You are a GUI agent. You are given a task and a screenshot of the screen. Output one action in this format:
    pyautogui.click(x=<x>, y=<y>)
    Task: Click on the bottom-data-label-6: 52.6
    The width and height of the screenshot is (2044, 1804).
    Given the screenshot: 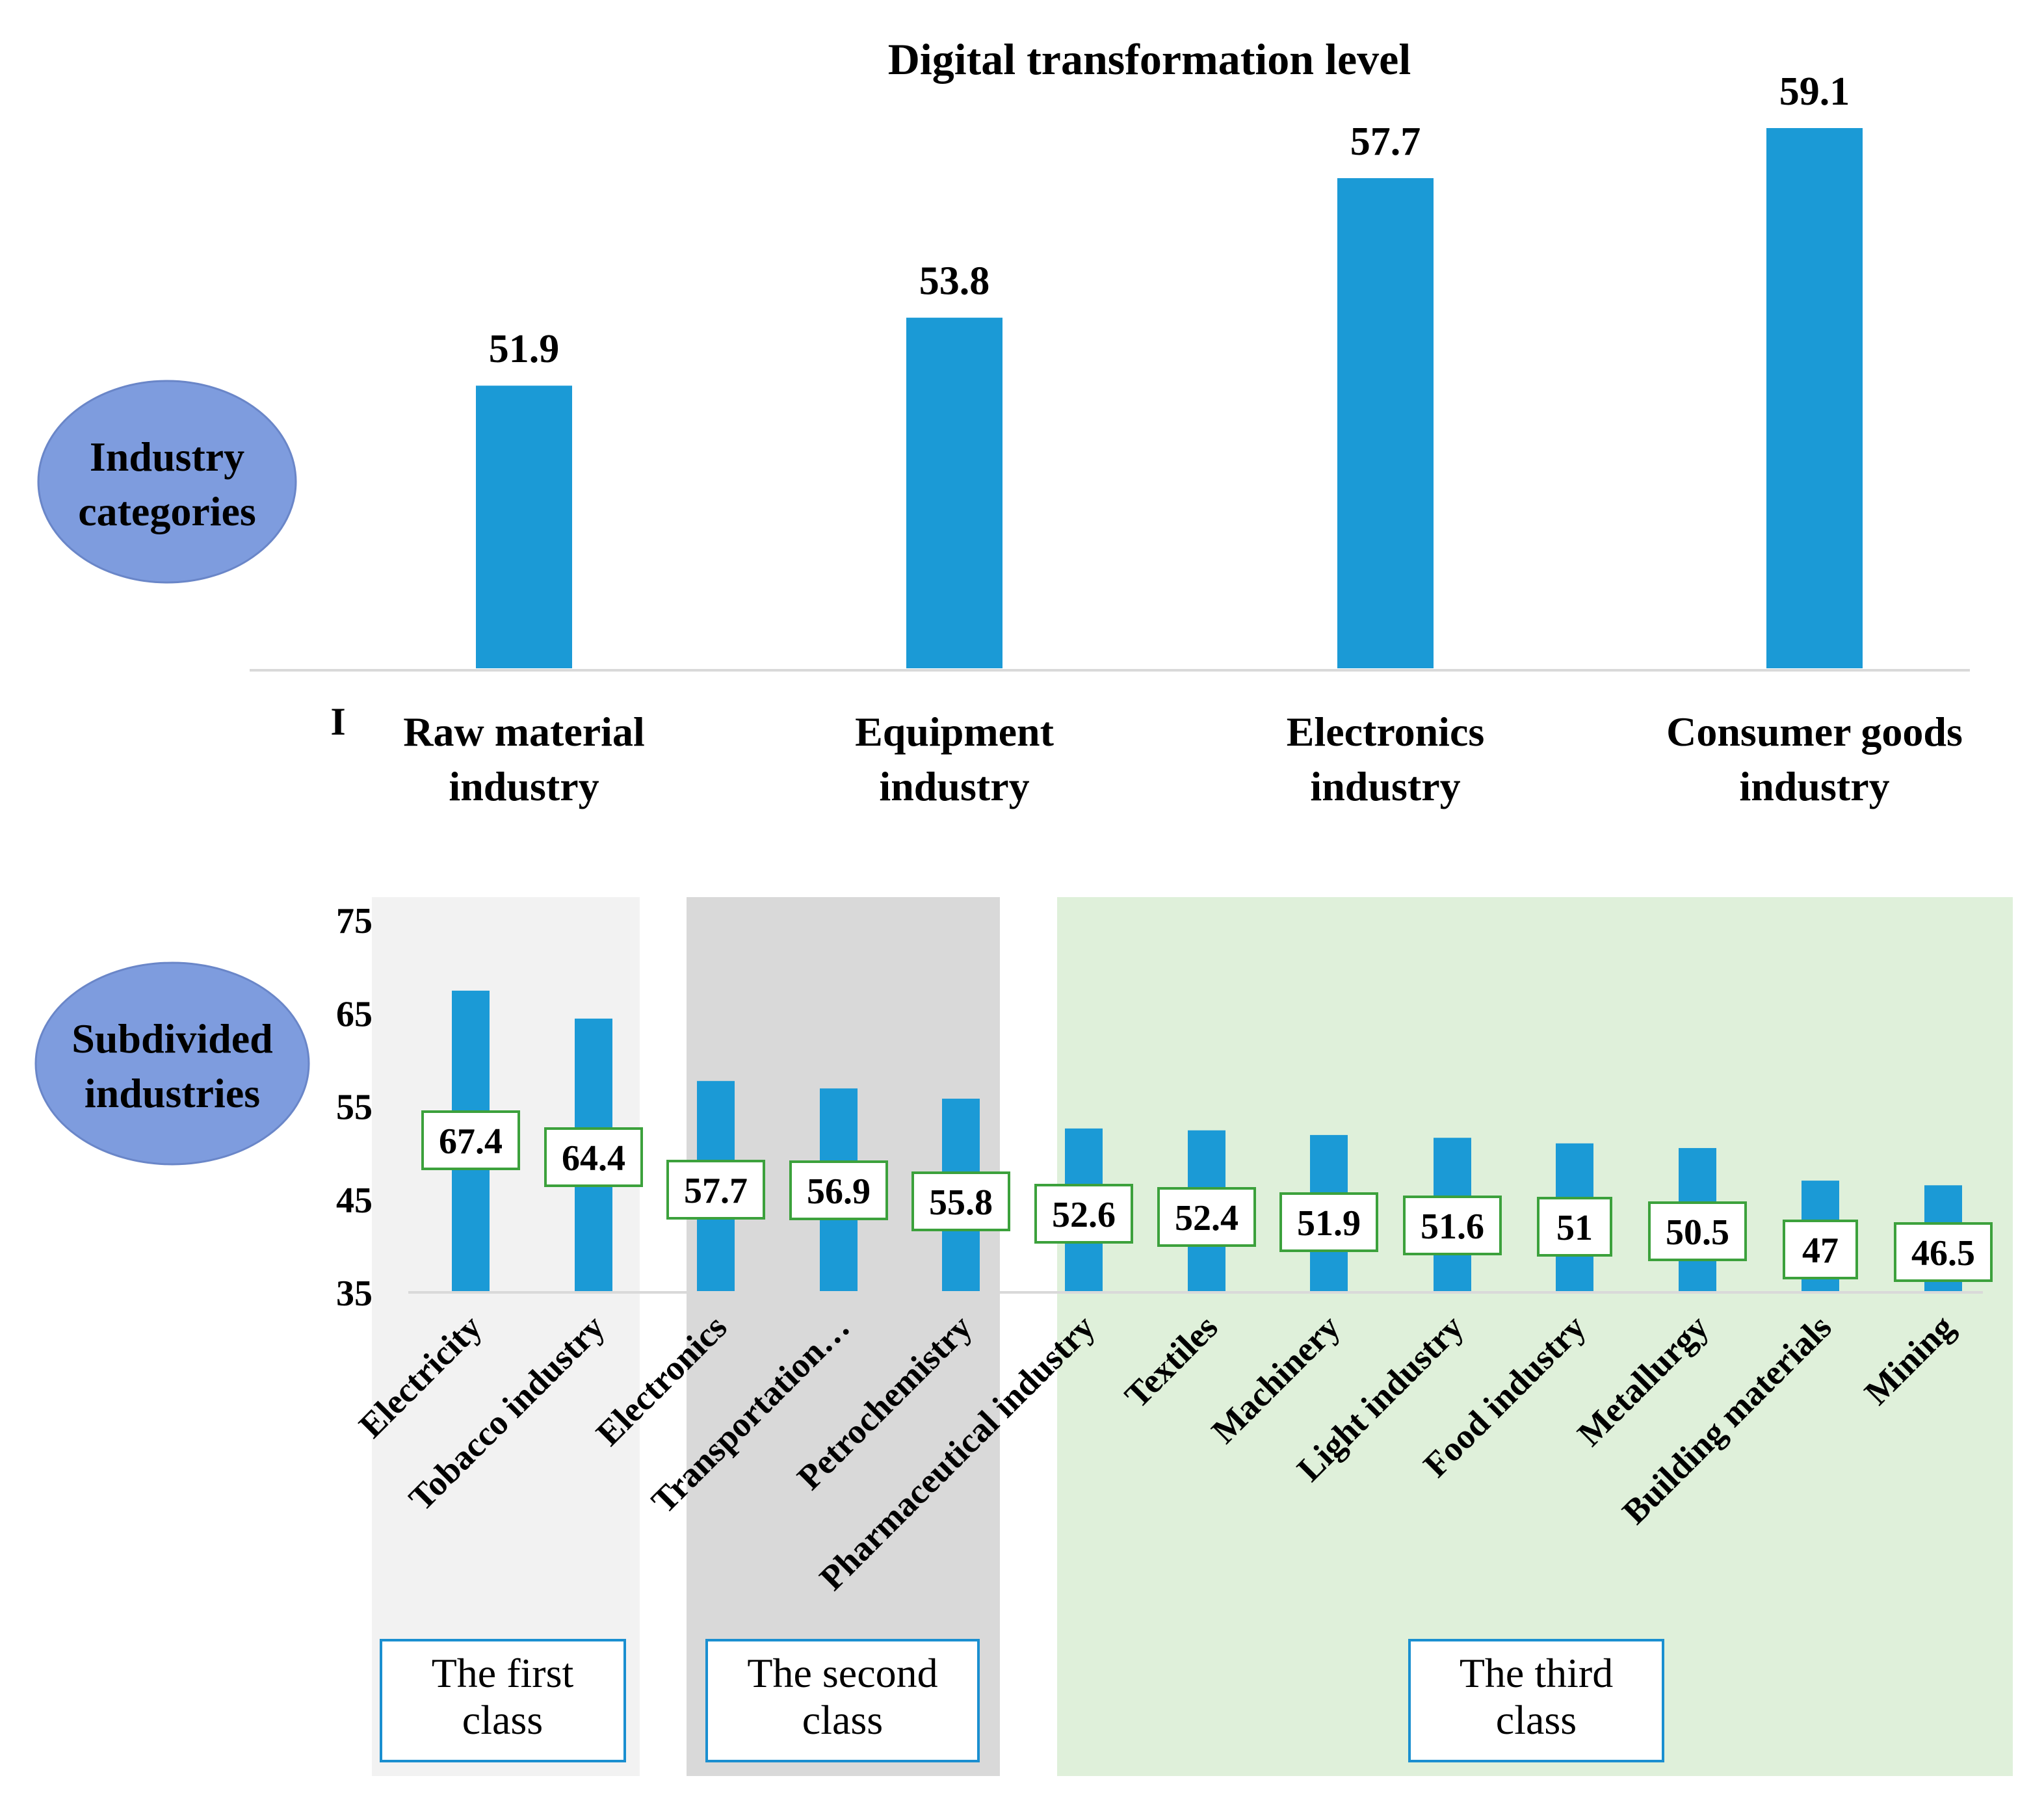 What is the action you would take?
    pyautogui.click(x=1084, y=1215)
    